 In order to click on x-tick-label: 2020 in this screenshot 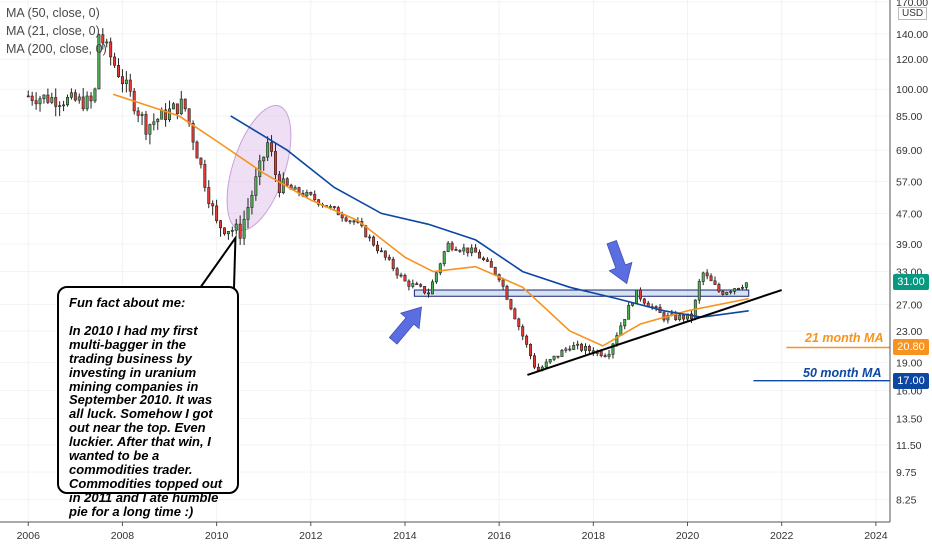, I will do `click(688, 536)`.